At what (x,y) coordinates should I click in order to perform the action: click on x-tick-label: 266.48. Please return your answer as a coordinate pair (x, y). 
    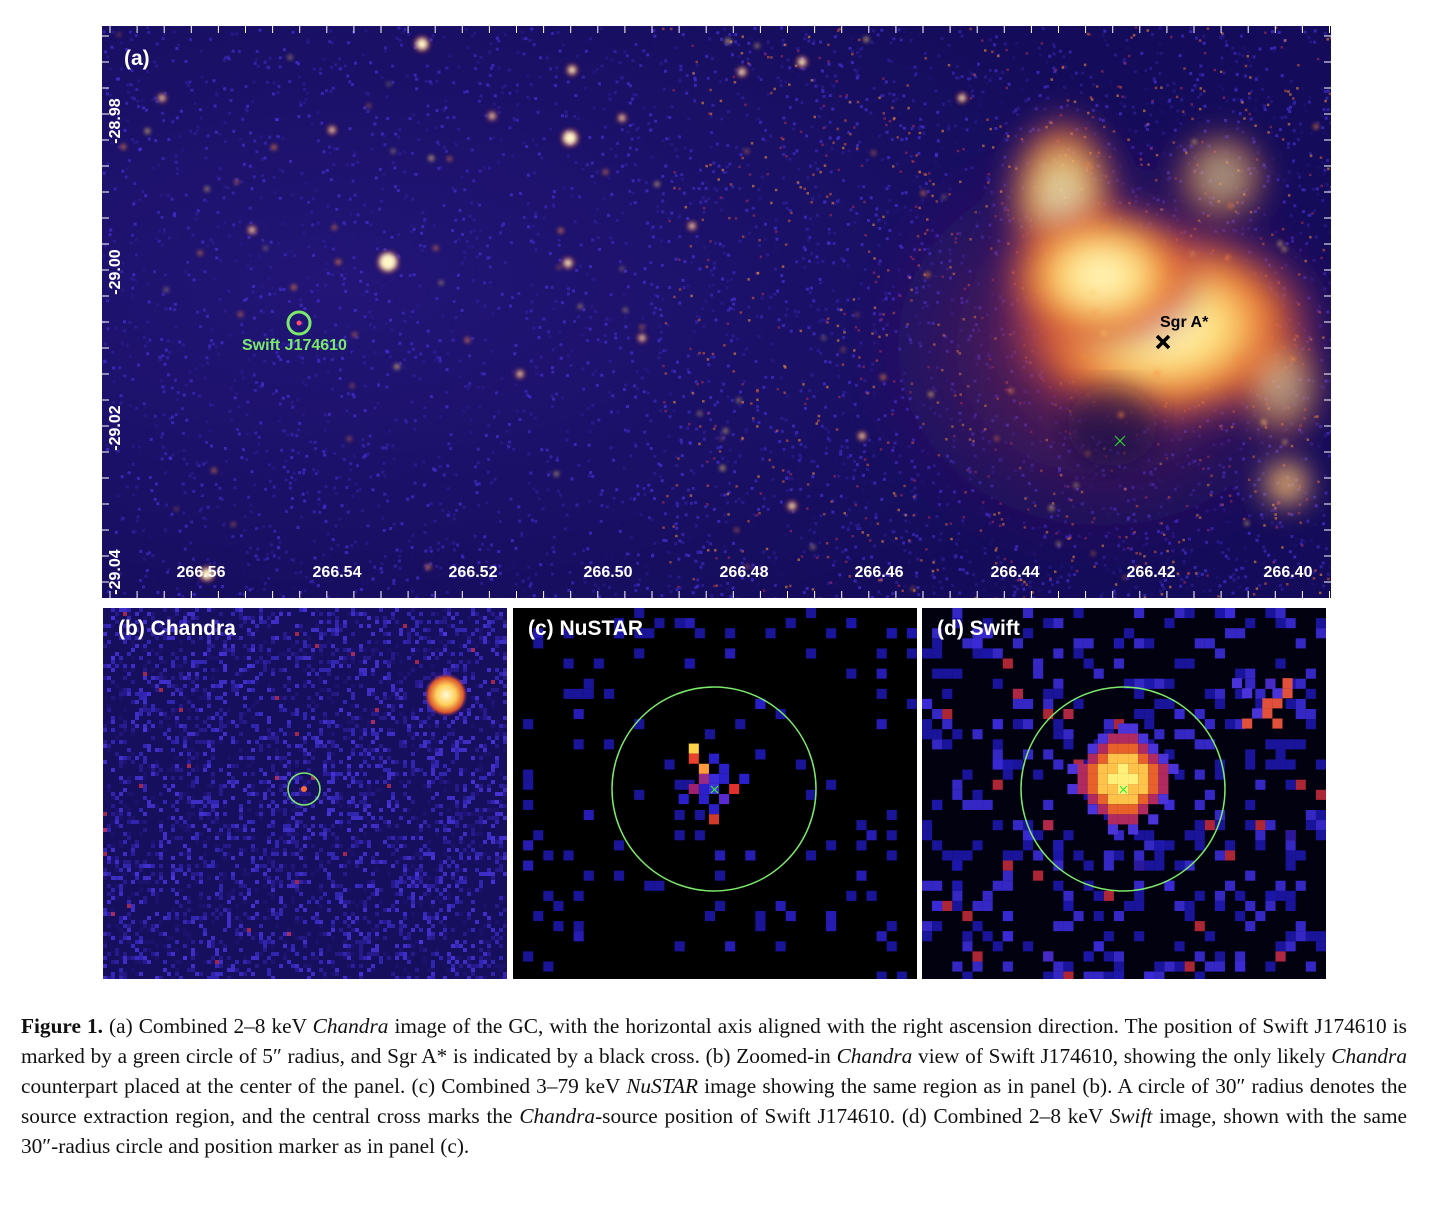
    Looking at the image, I should click on (744, 572).